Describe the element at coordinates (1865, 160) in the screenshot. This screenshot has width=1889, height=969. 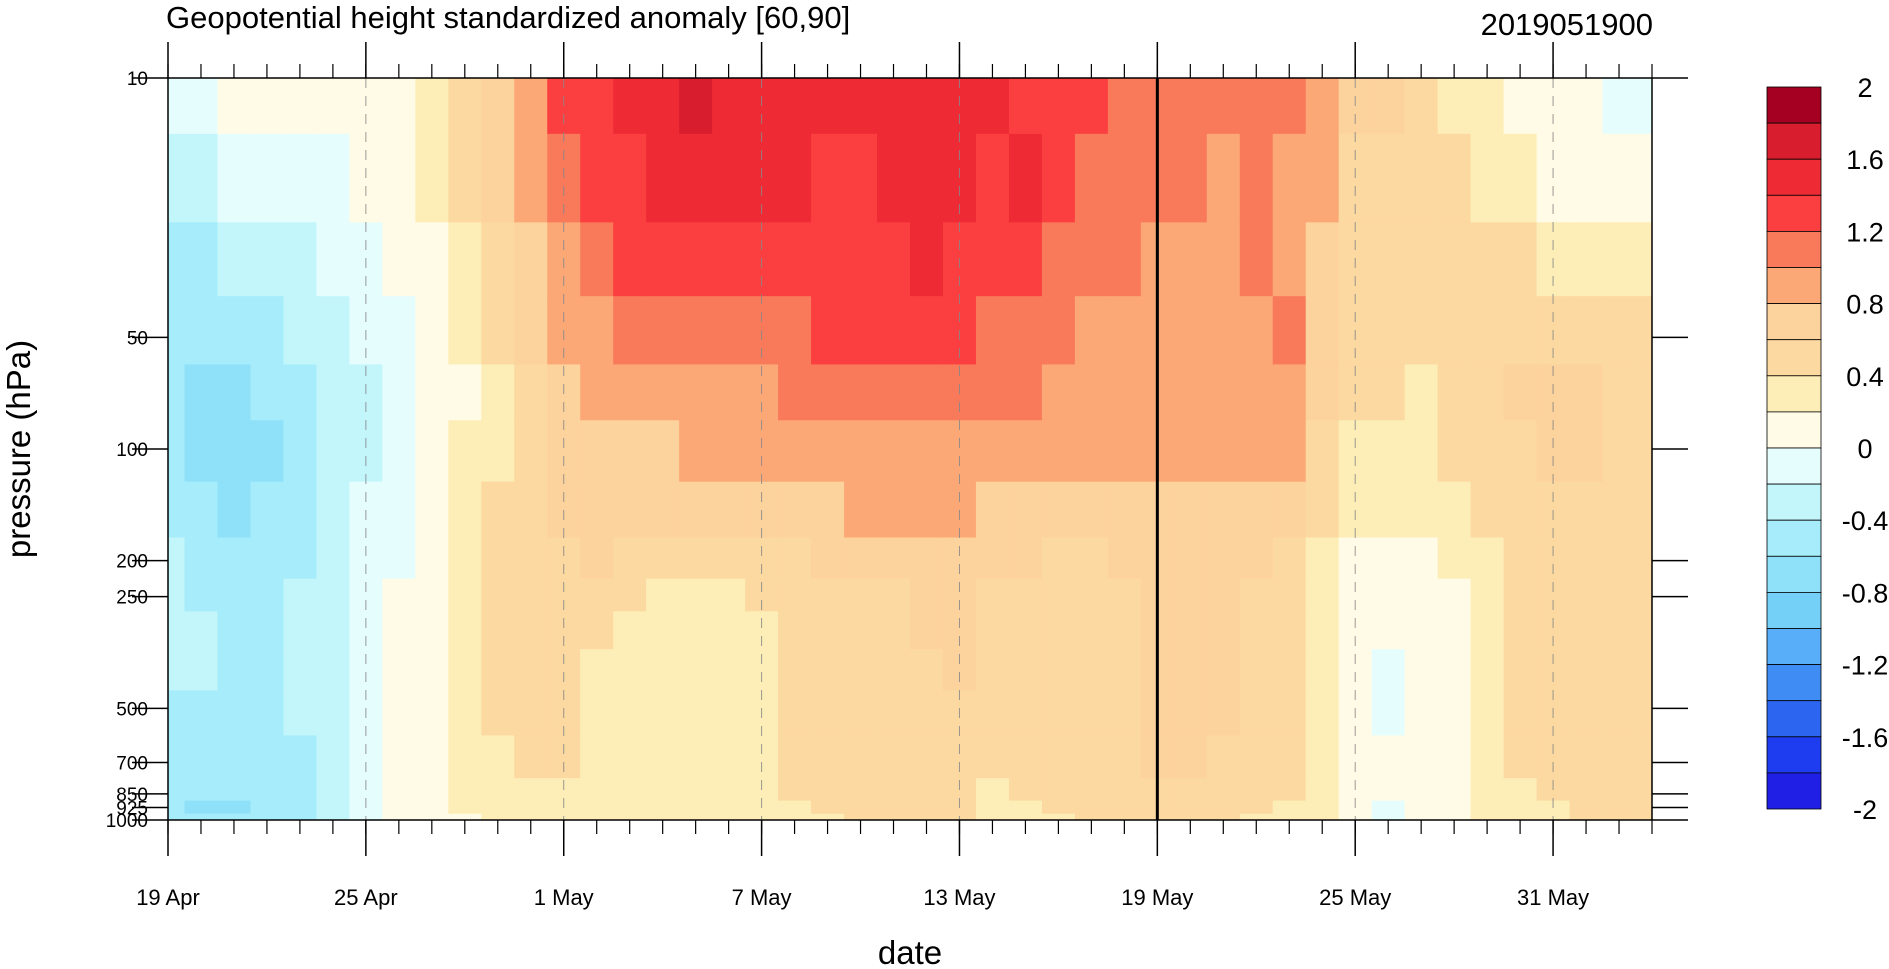
I see `colorbar-label: 1.6` at that location.